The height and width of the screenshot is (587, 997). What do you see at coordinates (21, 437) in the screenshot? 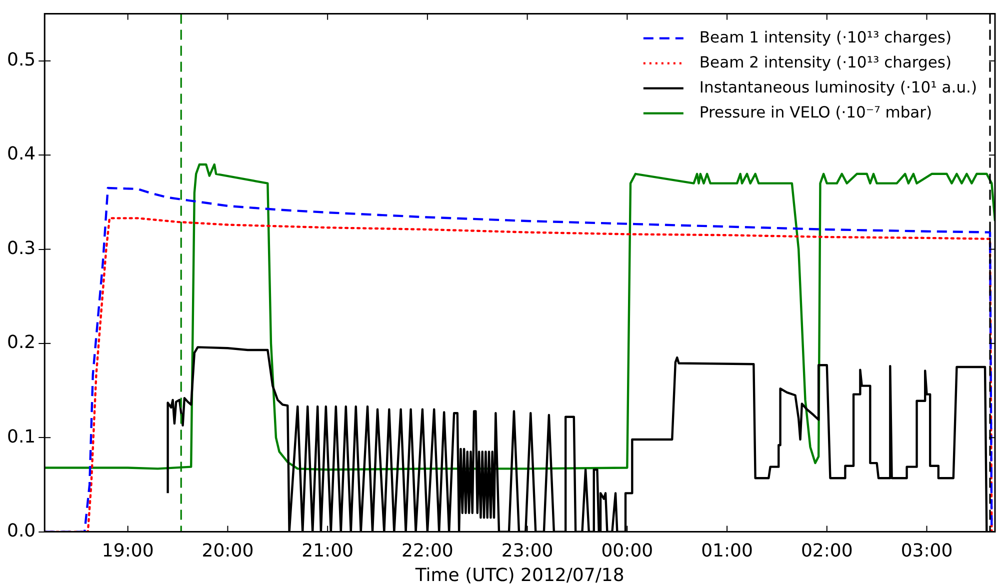
I see `y-tick-label: 0.1` at bounding box center [21, 437].